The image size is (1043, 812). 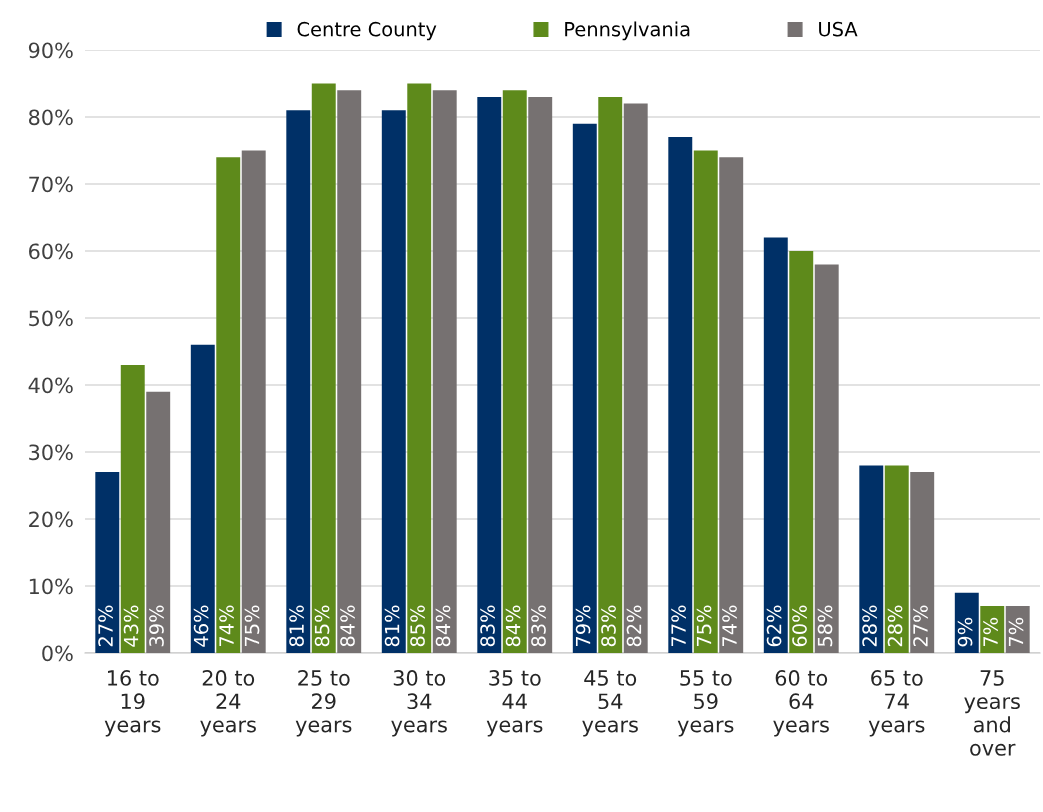 I want to click on y-tick-label: 10%, so click(x=51, y=586).